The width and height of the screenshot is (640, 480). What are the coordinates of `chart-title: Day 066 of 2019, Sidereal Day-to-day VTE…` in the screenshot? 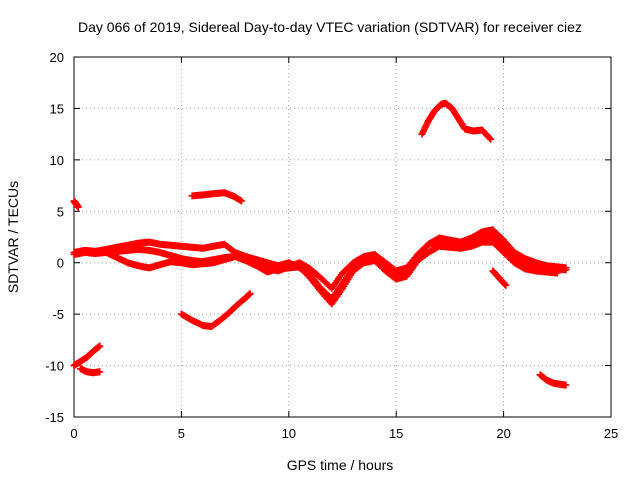 It's located at (330, 27).